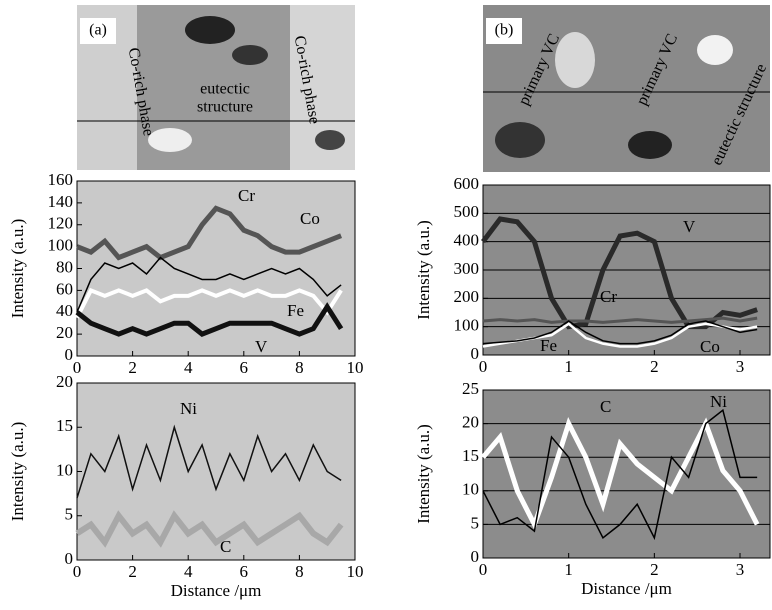 This screenshot has height=610, width=772. What do you see at coordinates (61, 201) in the screenshot?
I see `y-tick-label: 140` at bounding box center [61, 201].